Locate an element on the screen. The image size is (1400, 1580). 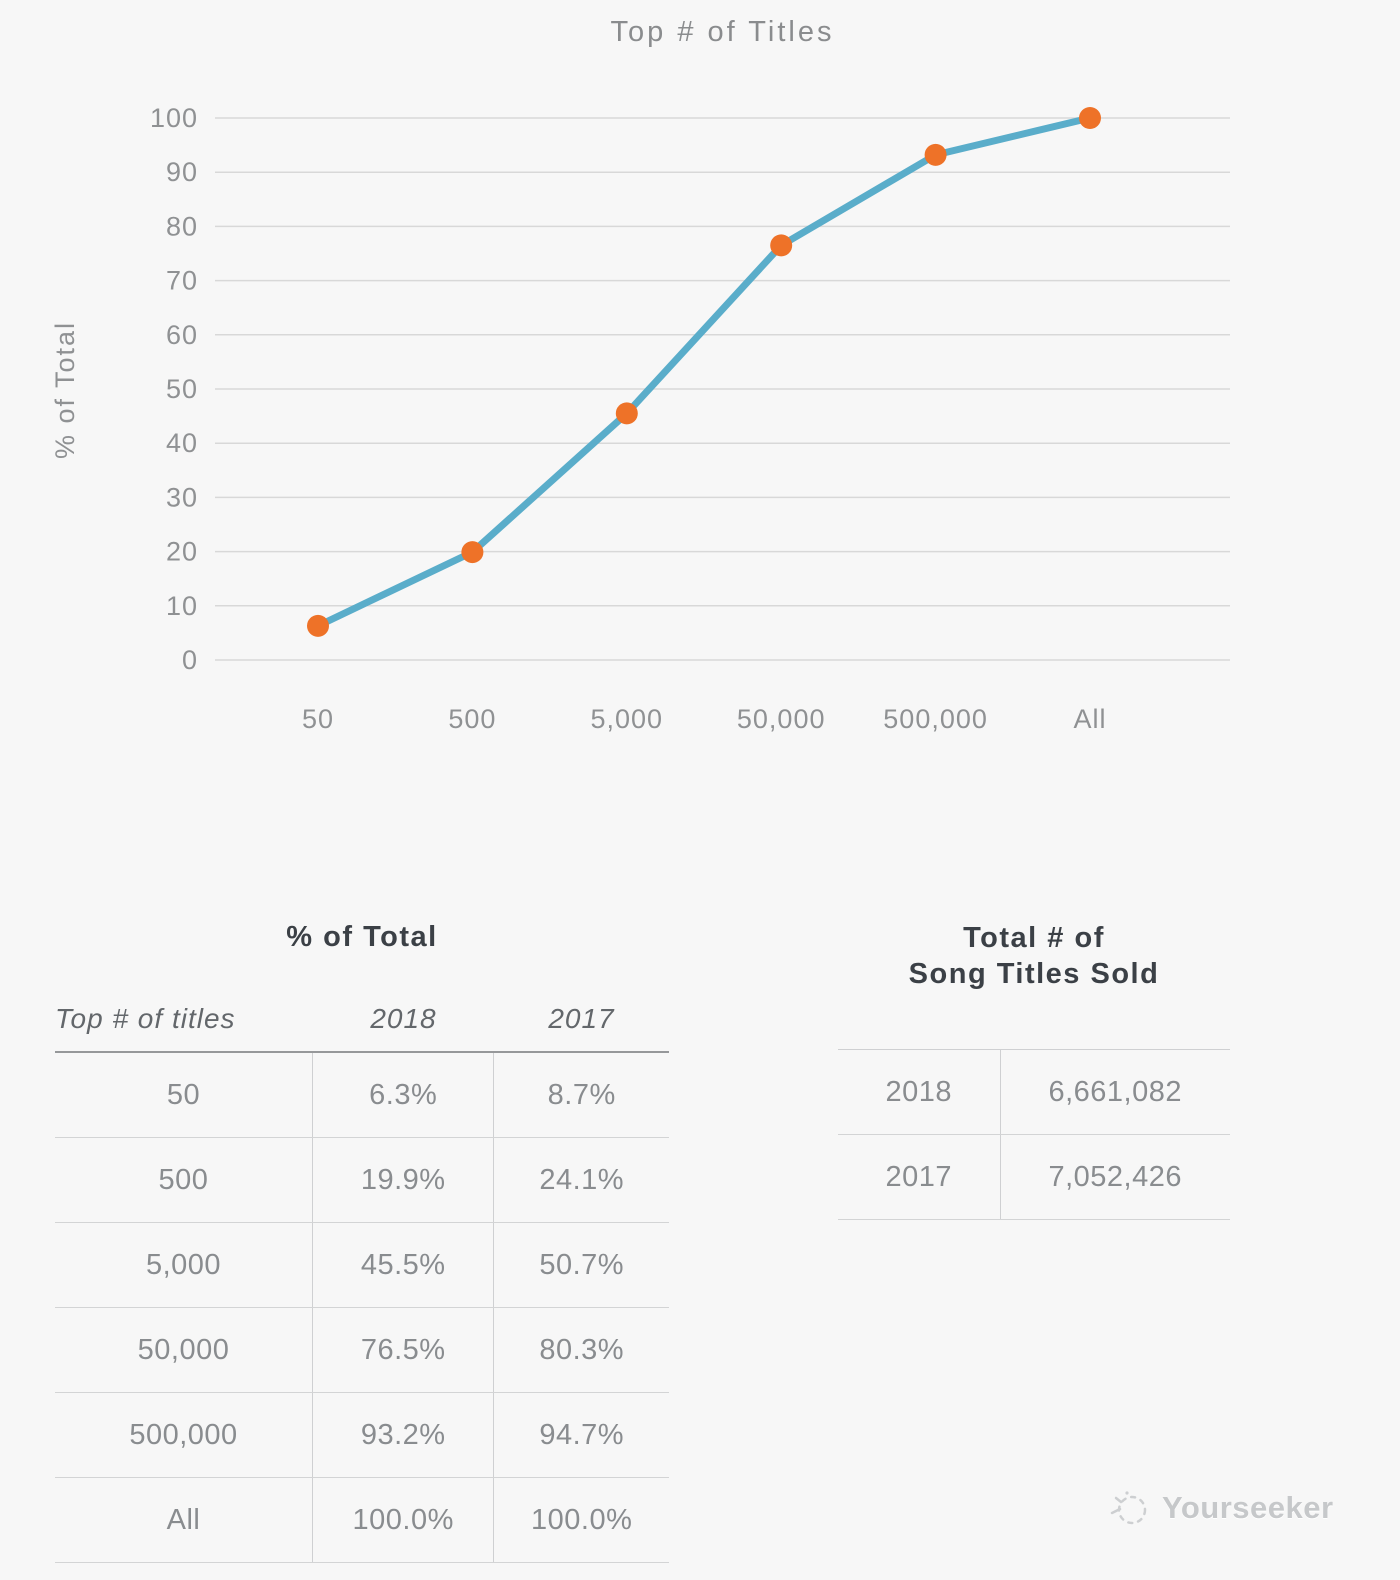
y-tick-label: 60 is located at coordinates (182, 335).